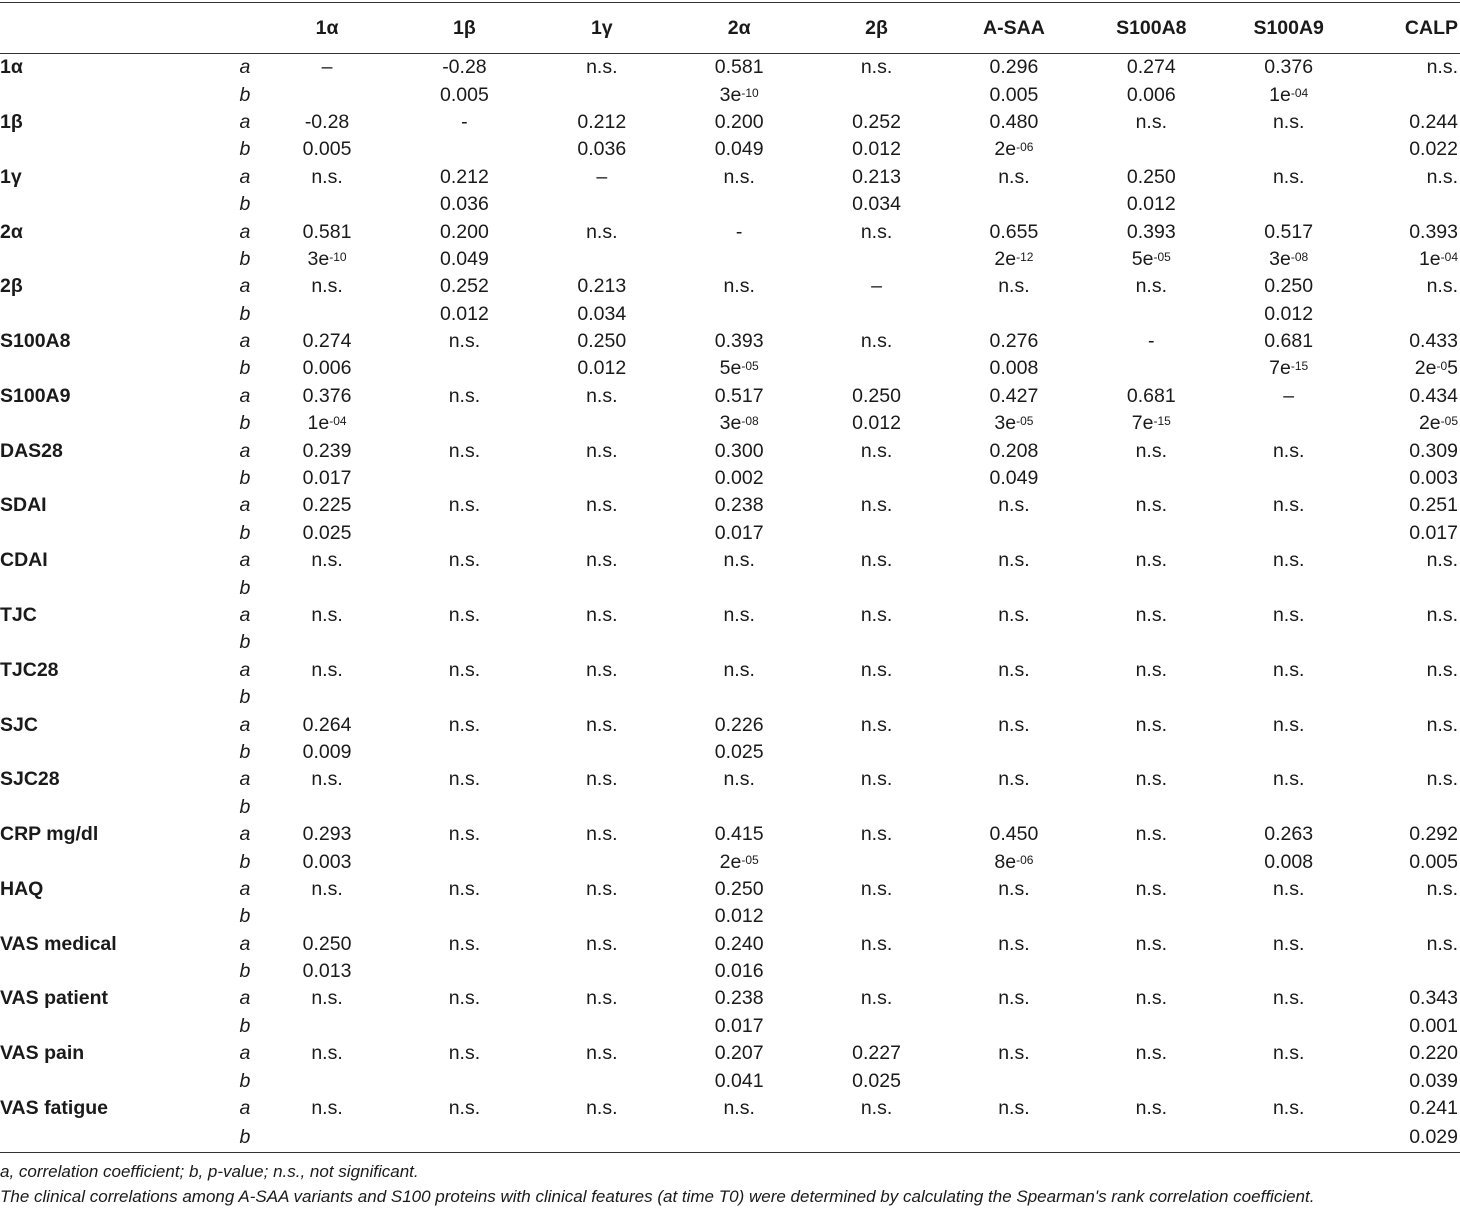 Image resolution: width=1460 pixels, height=1230 pixels. What do you see at coordinates (1408, 533) in the screenshot?
I see `p-value-cell: 0.017` at bounding box center [1408, 533].